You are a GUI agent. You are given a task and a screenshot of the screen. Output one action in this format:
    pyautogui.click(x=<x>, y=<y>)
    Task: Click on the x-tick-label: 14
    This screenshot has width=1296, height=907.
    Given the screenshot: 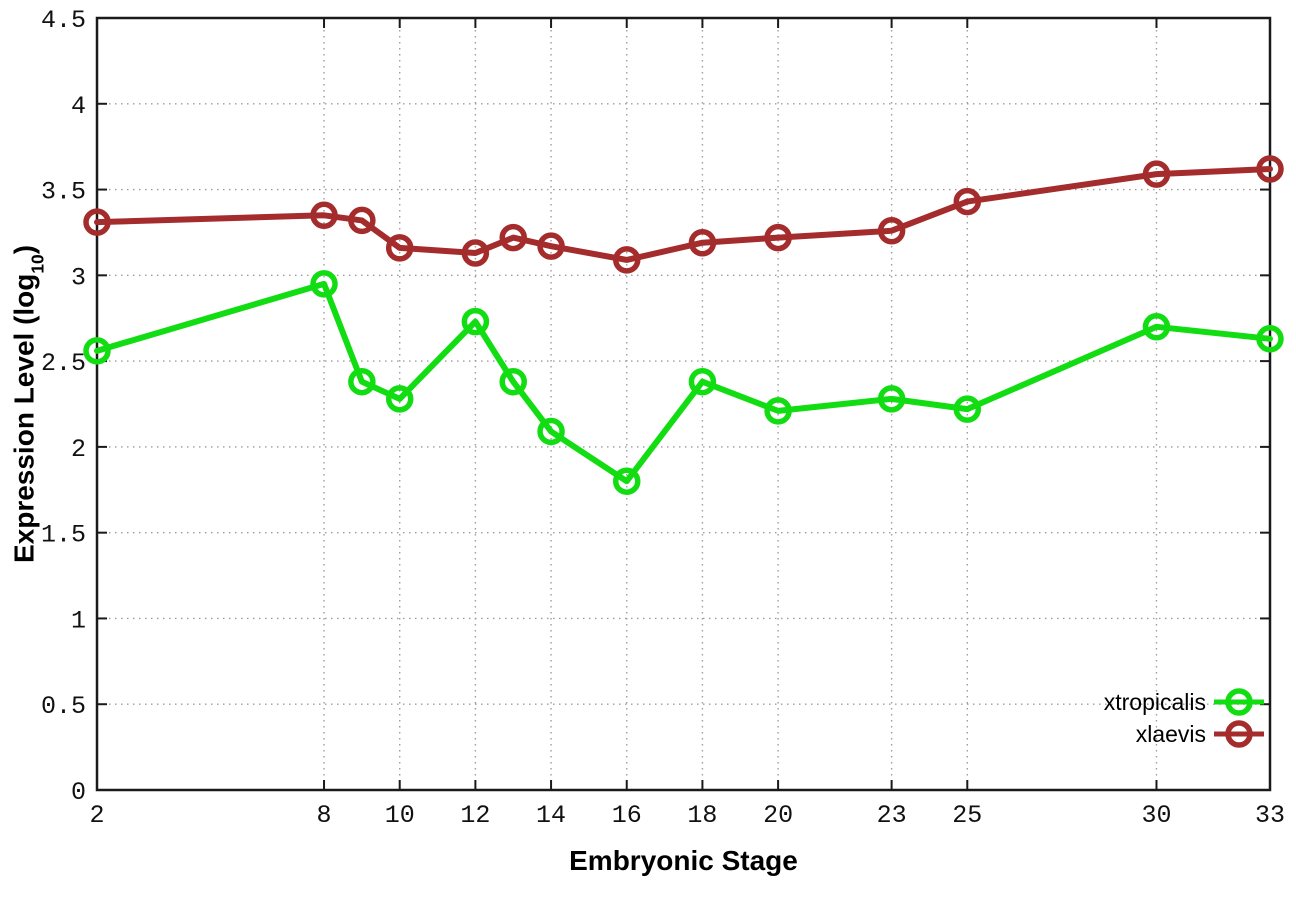 What is the action you would take?
    pyautogui.click(x=551, y=815)
    